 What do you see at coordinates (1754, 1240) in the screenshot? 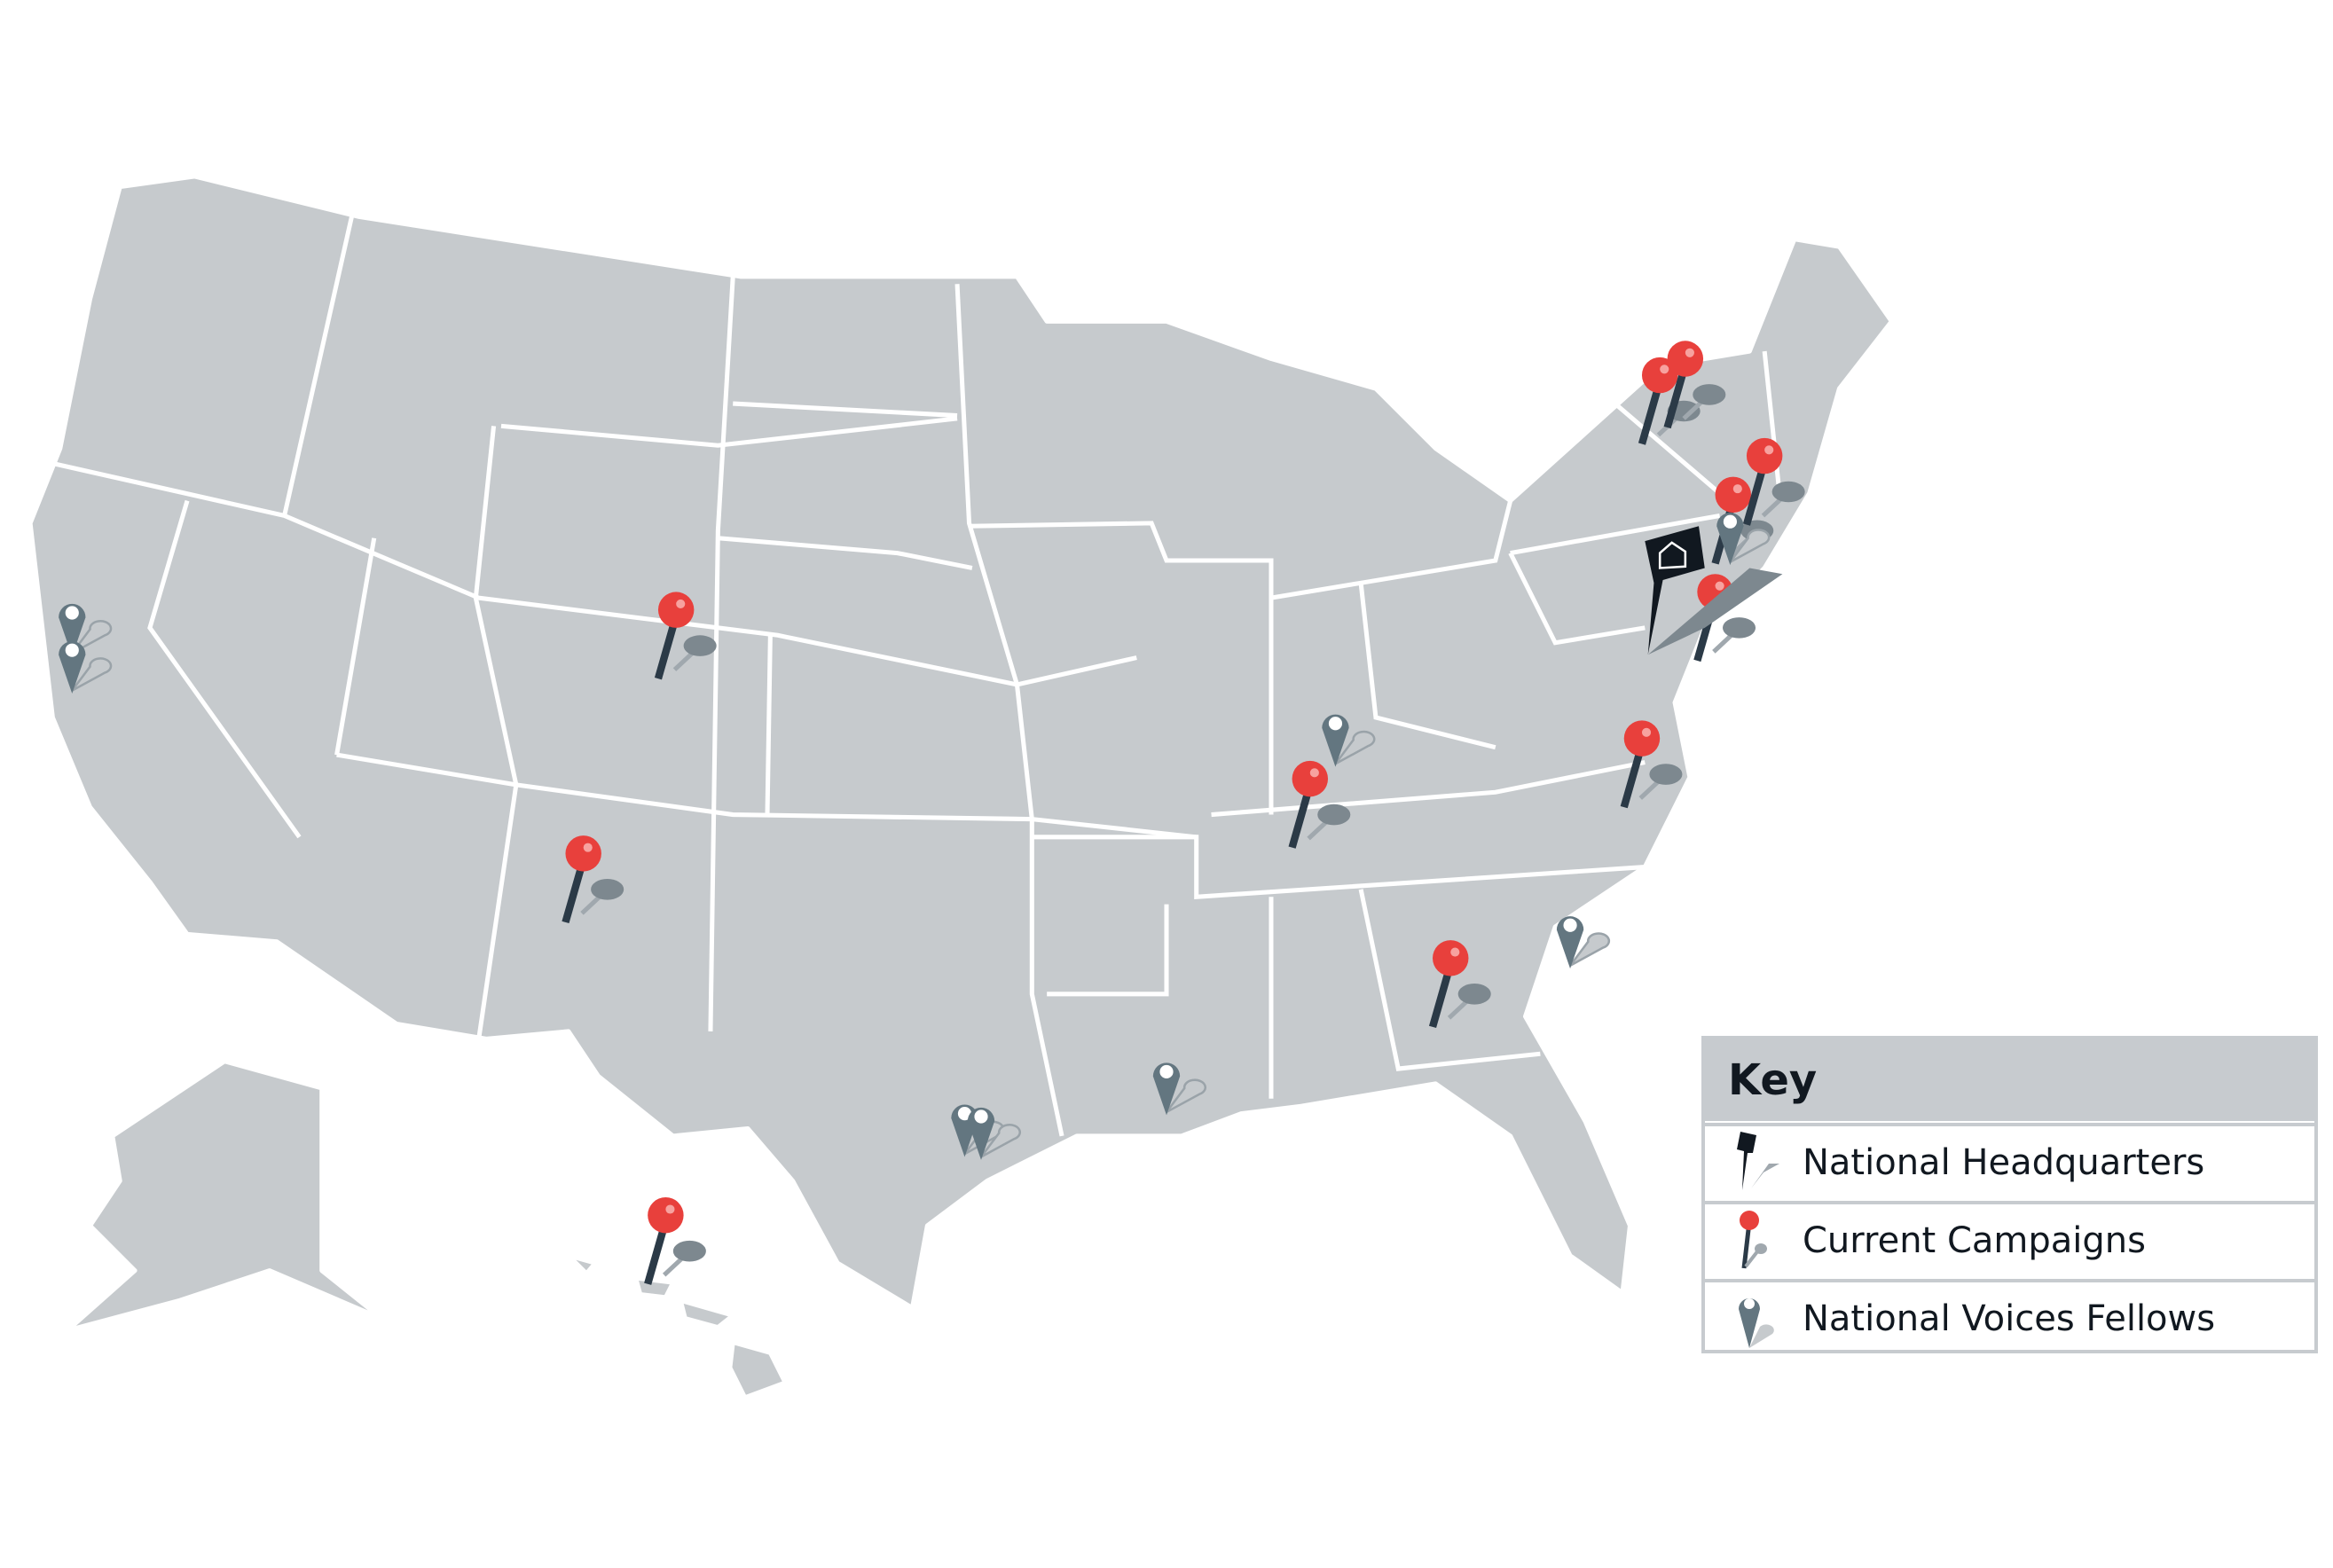
I see `red-push-pin-icon` at bounding box center [1754, 1240].